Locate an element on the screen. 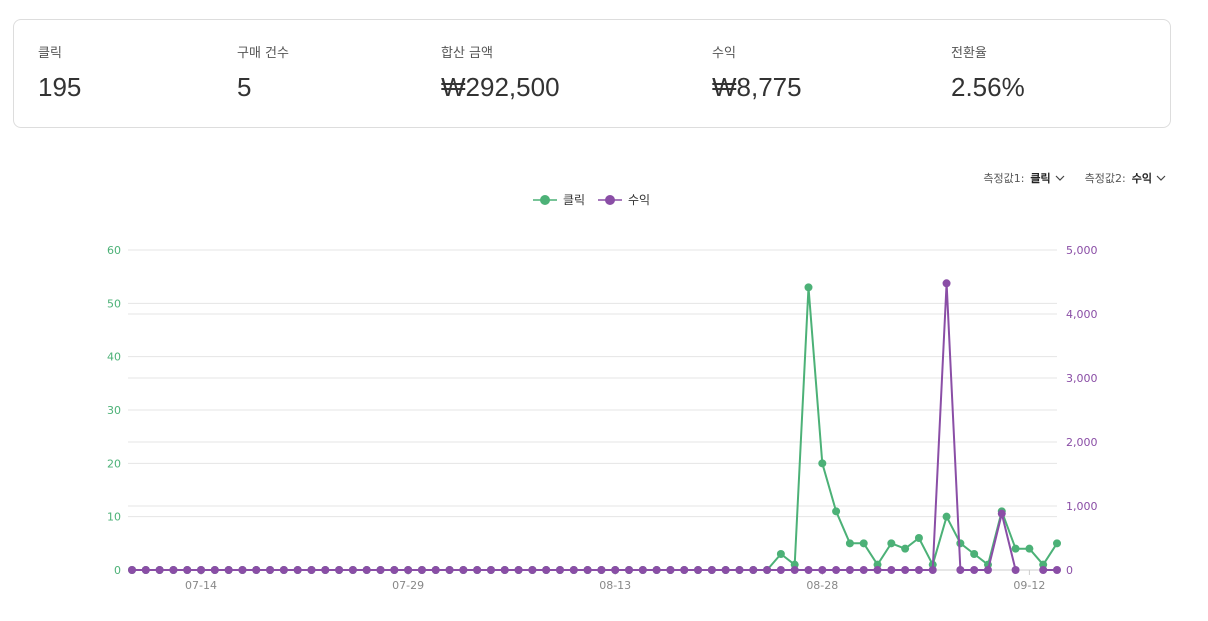 This screenshot has height=621, width=1208. metric2-selector: 측정값2: 수익 is located at coordinates (1125, 178).